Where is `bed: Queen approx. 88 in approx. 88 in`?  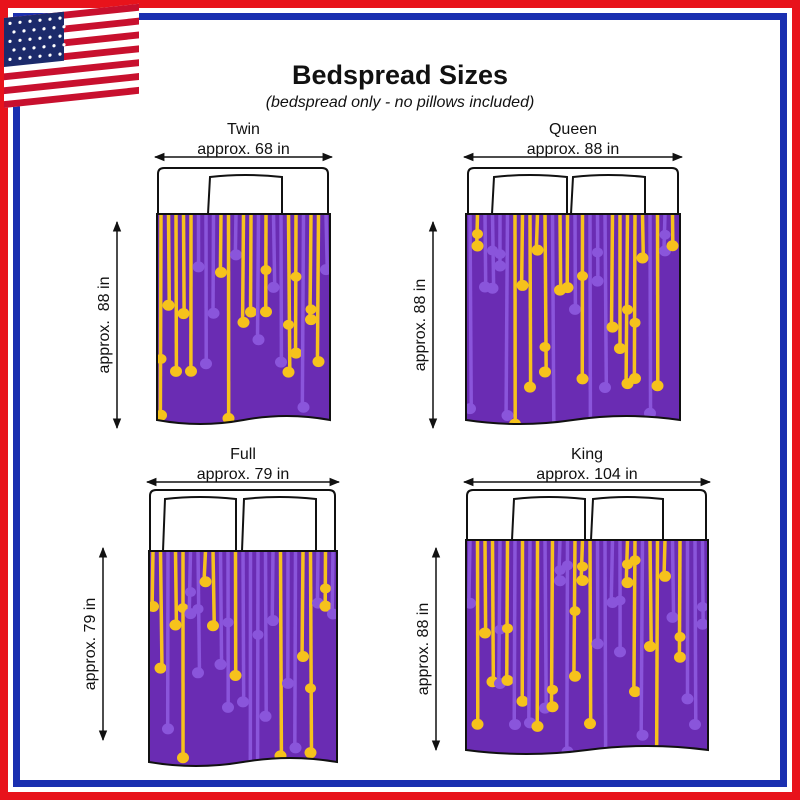
bed: Queen approx. 88 in approx. 88 in is located at coordinates (548, 275).